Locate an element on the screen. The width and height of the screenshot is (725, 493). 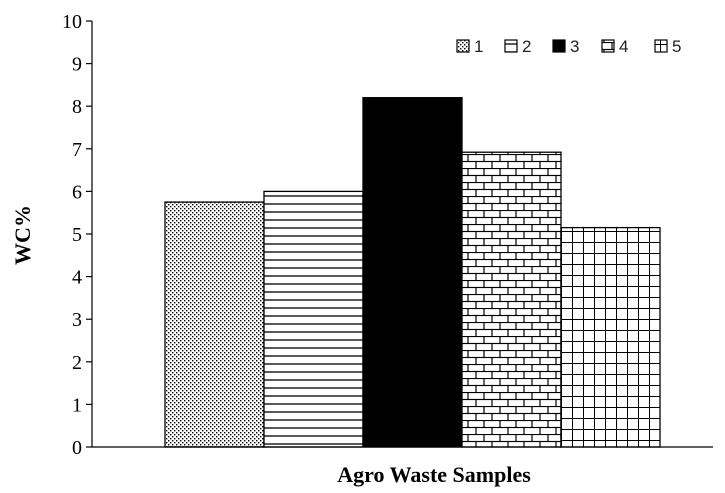
y-axis-title: WC% is located at coordinates (22, 235).